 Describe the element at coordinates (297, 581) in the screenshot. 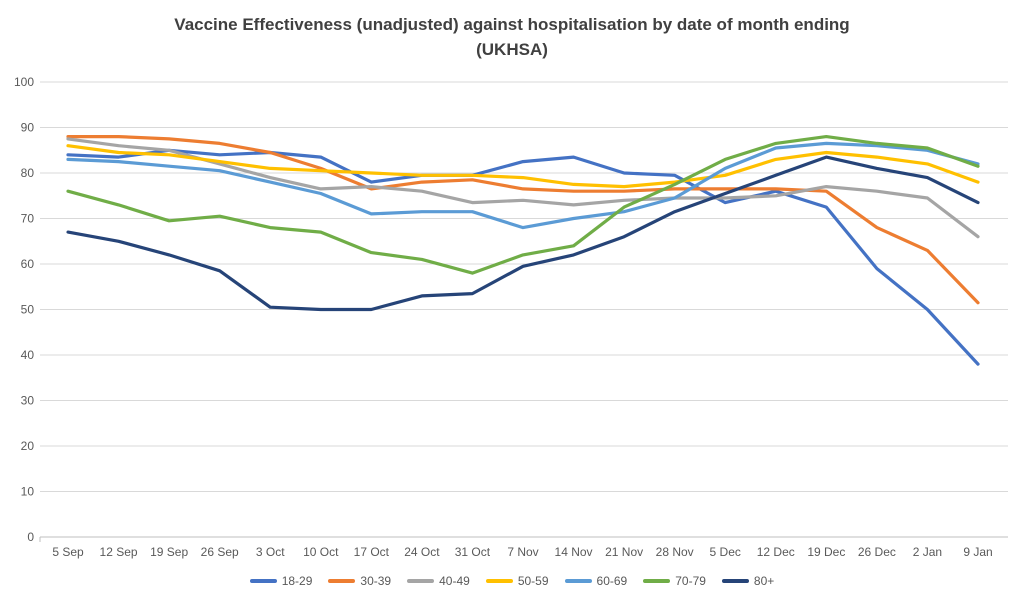

I see `legend-label: 18-29` at that location.